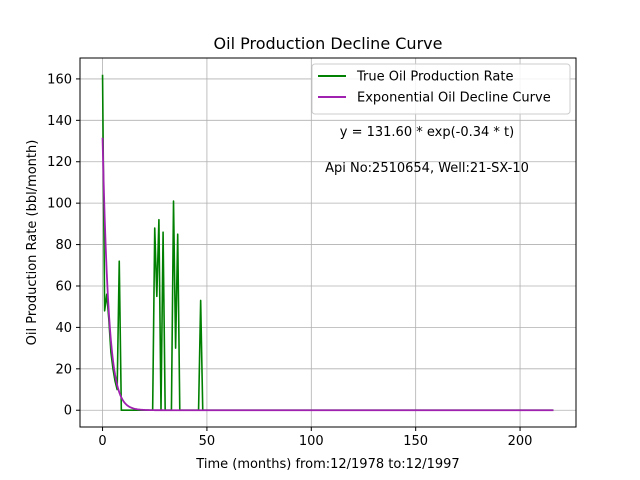 This screenshot has width=640, height=480. Describe the element at coordinates (415, 441) in the screenshot. I see `x-tick-label: 150` at that location.